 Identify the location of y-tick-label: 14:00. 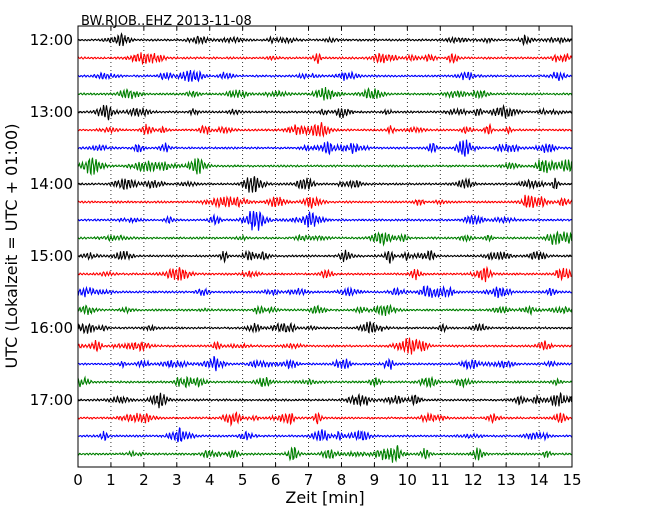
(51, 184).